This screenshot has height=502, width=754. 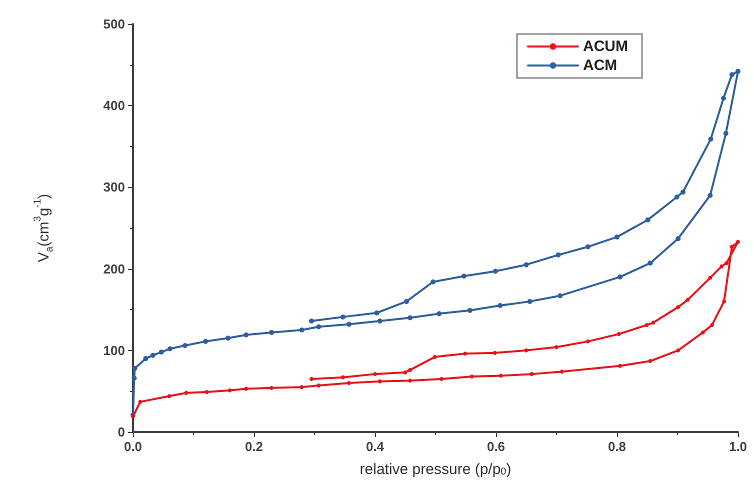 What do you see at coordinates (114, 24) in the screenshot?
I see `y-tick-label: 500` at bounding box center [114, 24].